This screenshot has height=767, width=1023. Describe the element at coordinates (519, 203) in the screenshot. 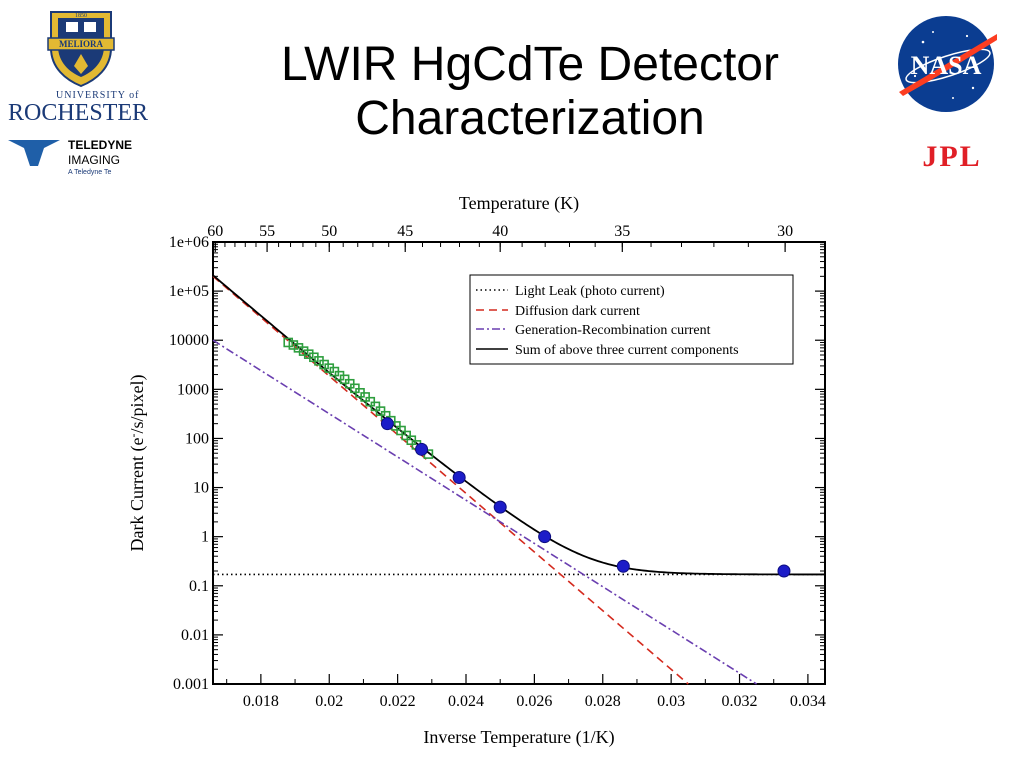

I see `top-axis-label: Temperature (K)` at that location.